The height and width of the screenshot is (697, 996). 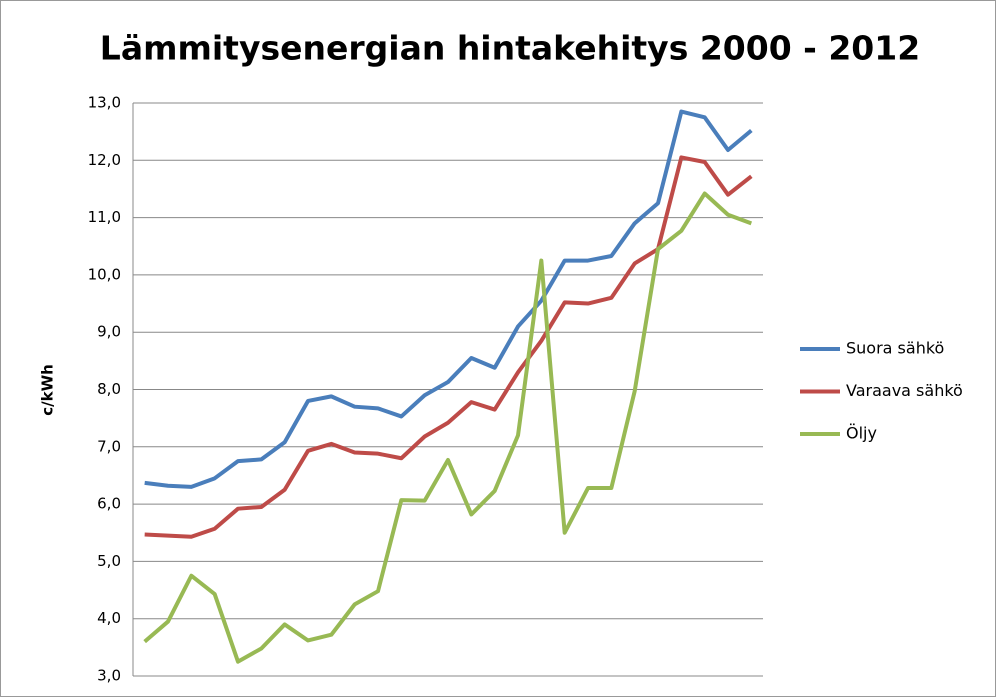 I want to click on y-tick-label: 13,0, so click(x=104, y=103).